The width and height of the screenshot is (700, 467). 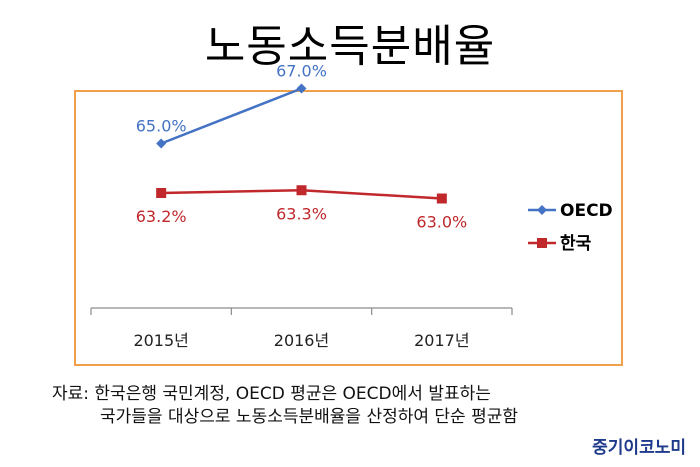 I want to click on legend-label-oecd: OECD, so click(x=586, y=211).